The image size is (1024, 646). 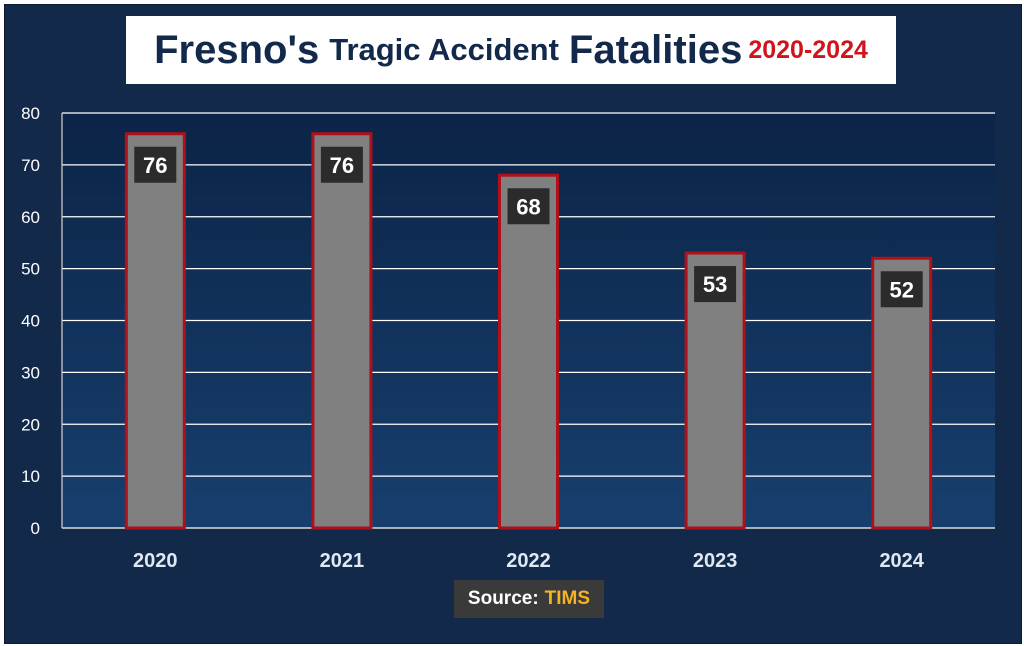 I want to click on data-label: 53, so click(x=715, y=284).